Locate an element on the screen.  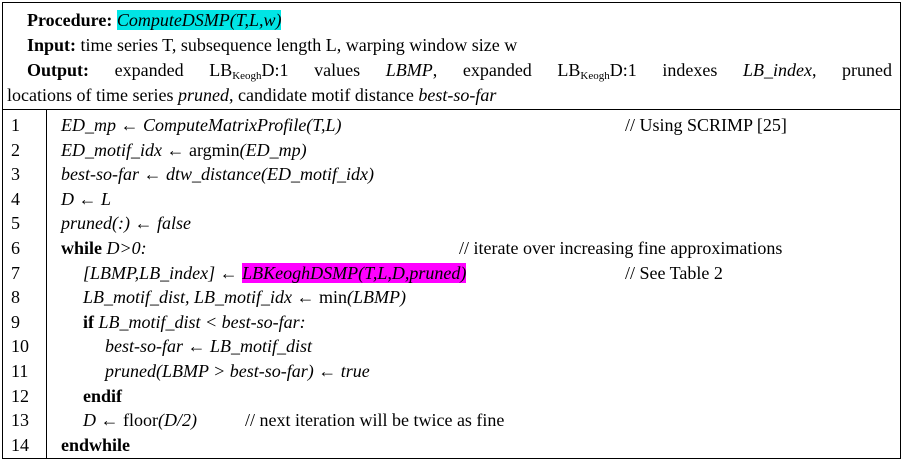
procedure-name: ComputeDSMP(T,L,w) is located at coordinates (199, 20).